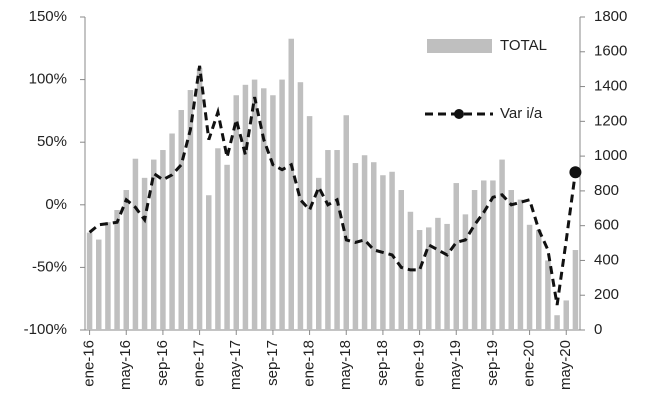  I want to click on y-tick-label: -100%, so click(45, 329).